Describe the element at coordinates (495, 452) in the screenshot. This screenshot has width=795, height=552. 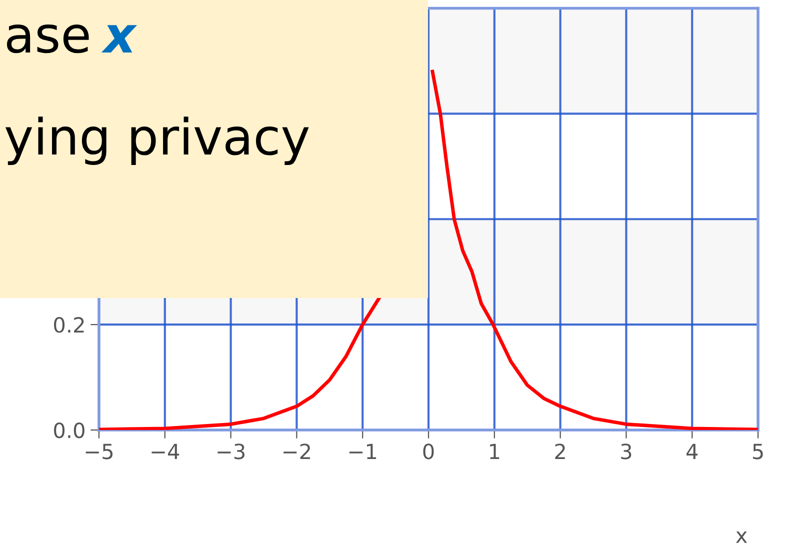
I see `x-tick-label: 1` at that location.